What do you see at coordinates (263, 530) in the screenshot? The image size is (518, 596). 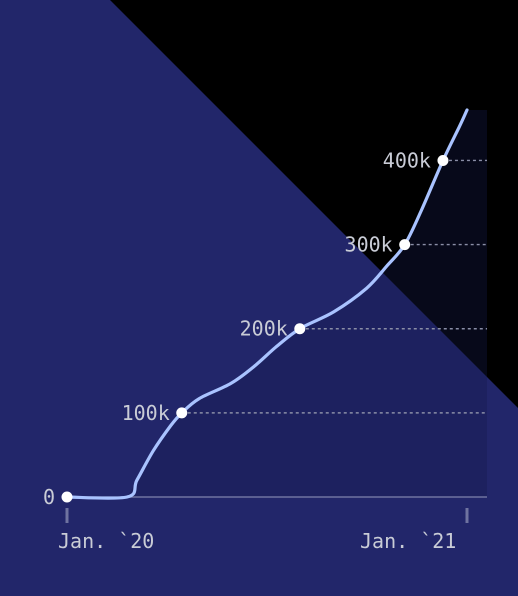 I see `x-axis-ticks: Jan. `20 Jan. `21` at bounding box center [263, 530].